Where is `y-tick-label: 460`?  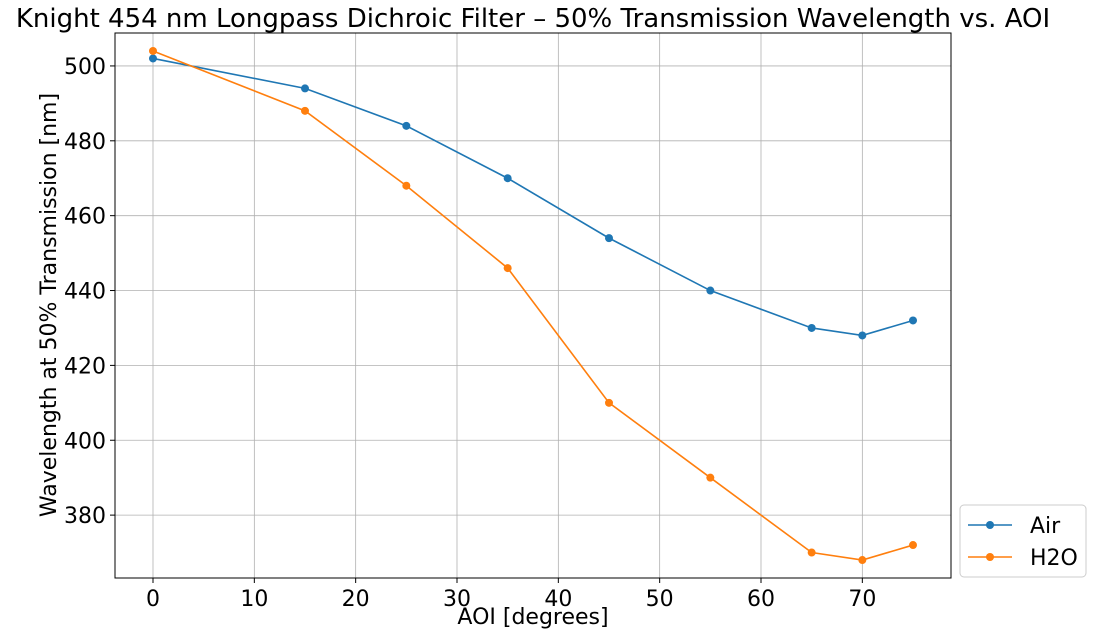 y-tick-label: 460 is located at coordinates (85, 217).